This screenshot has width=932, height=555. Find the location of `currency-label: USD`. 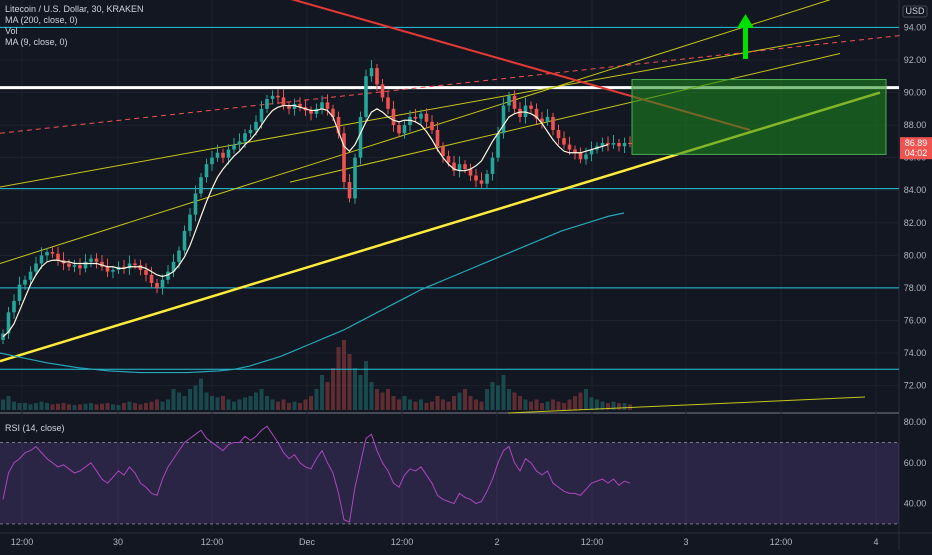

currency-label: USD is located at coordinates (915, 11).